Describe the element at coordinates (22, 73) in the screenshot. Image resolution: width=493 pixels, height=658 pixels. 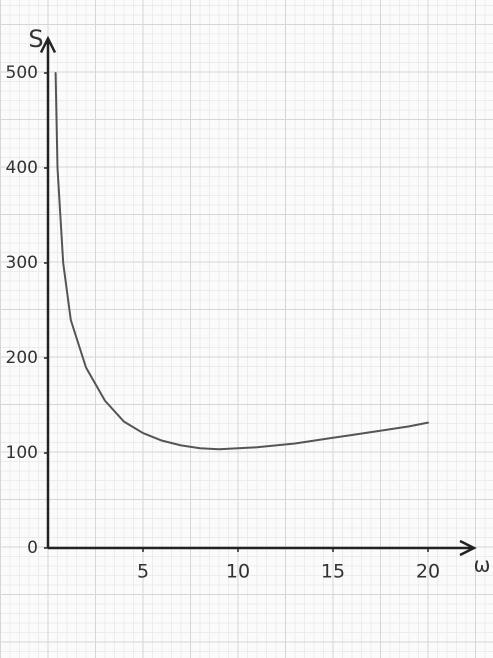
I see `y-tick-label: 500` at that location.